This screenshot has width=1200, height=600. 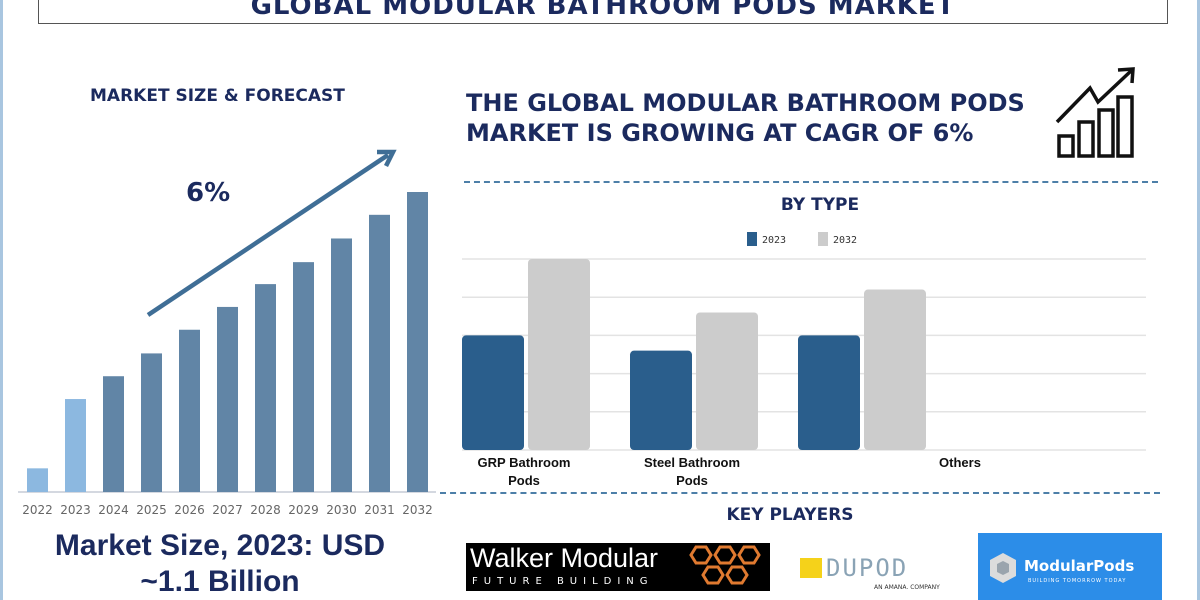 I want to click on x-tick-label: 2026, so click(x=189, y=510).